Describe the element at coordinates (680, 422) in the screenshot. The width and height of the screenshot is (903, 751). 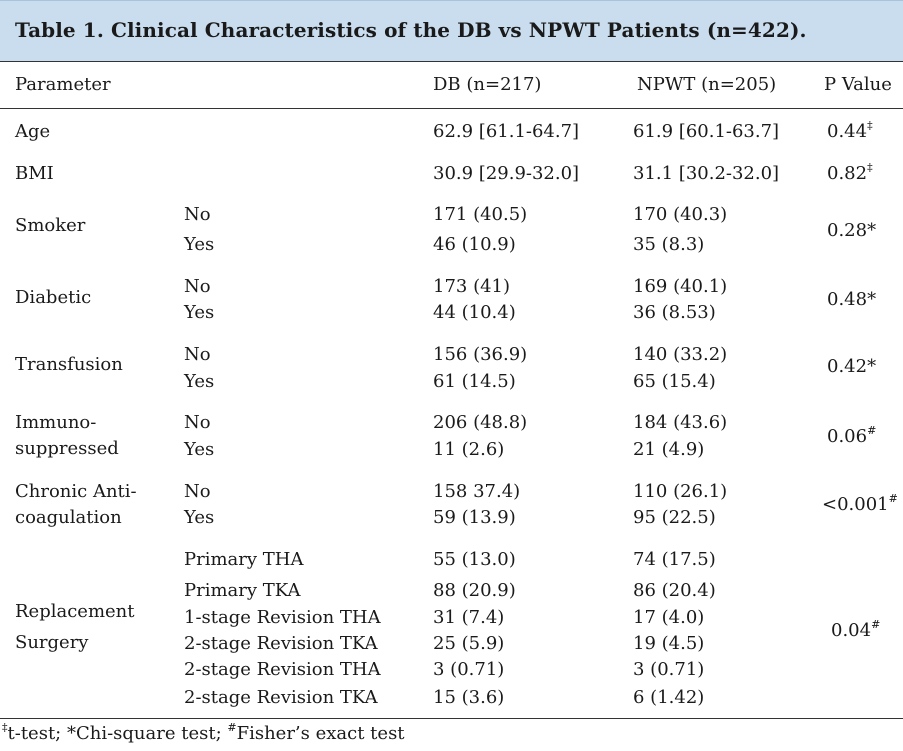
I see `npwt-value: 184 (43.6)` at that location.